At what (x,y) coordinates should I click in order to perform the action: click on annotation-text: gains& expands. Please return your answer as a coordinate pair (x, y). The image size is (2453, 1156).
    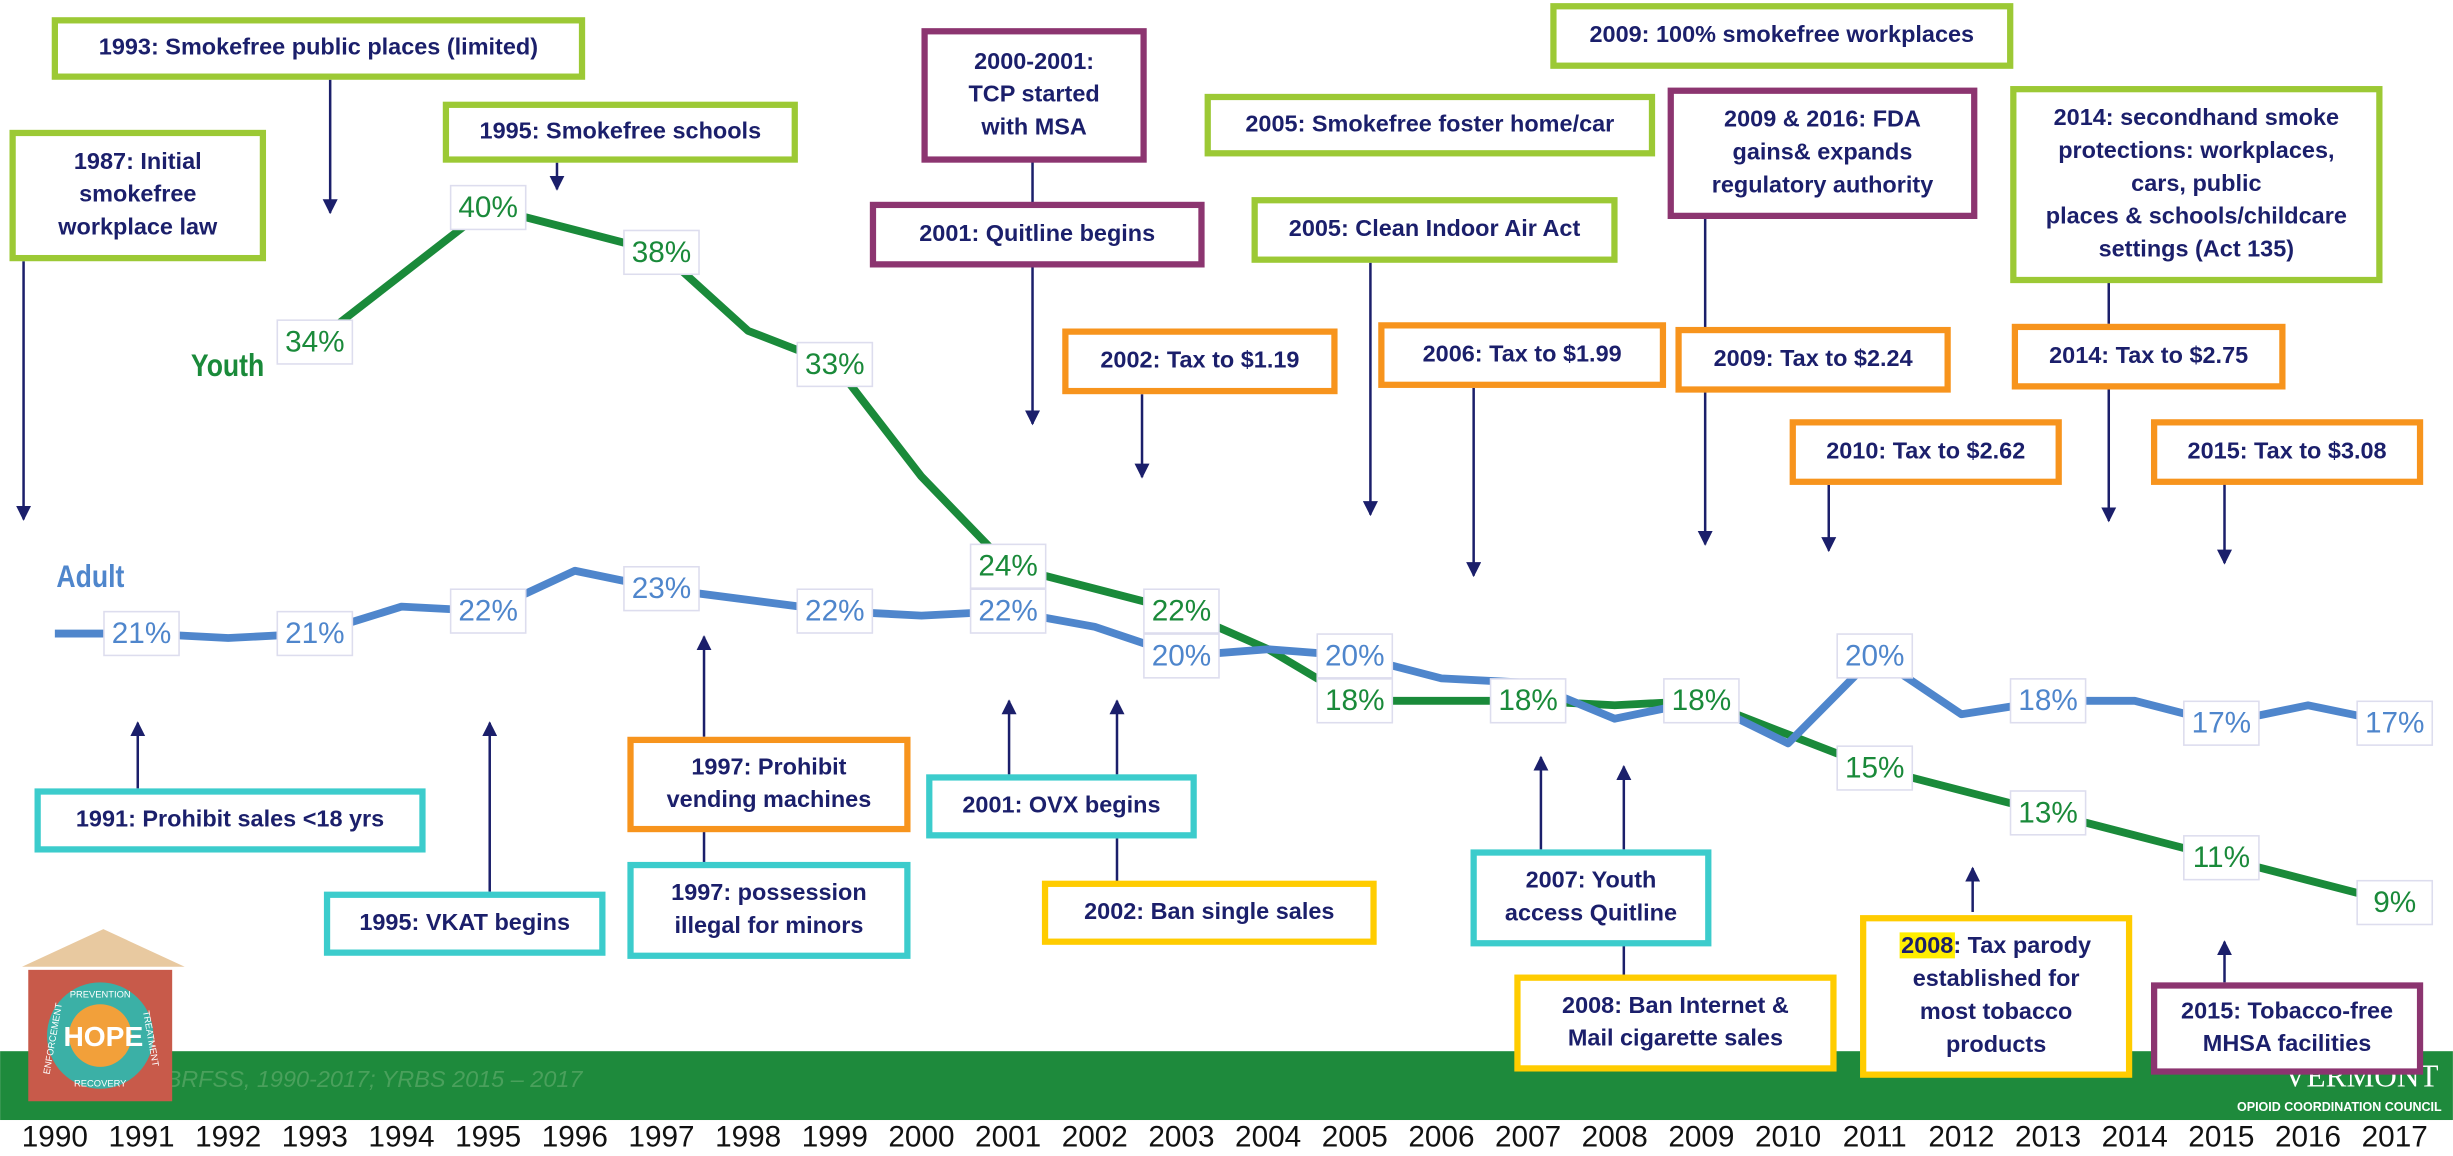
    Looking at the image, I should click on (1823, 152).